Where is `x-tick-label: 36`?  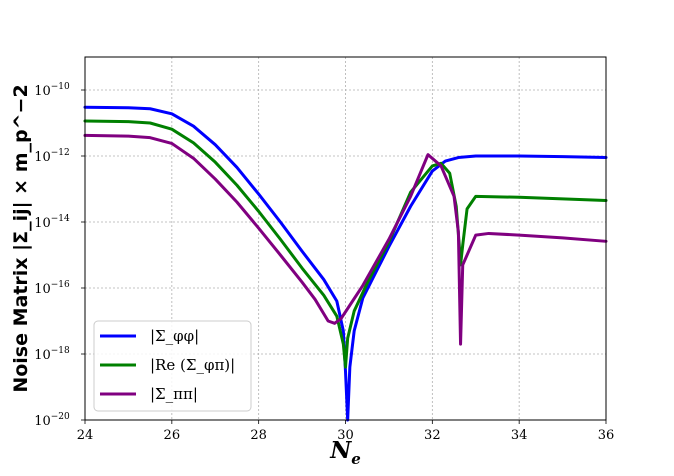 x-tick-label: 36 is located at coordinates (606, 435).